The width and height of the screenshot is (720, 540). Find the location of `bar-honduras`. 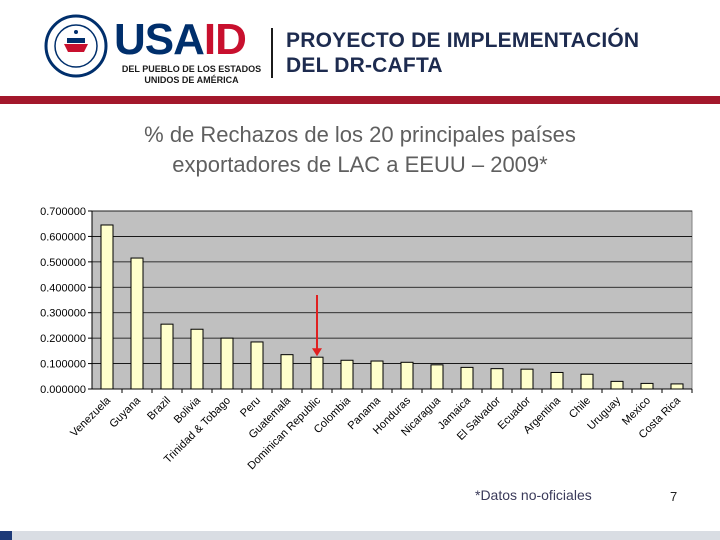

bar-honduras is located at coordinates (407, 375).